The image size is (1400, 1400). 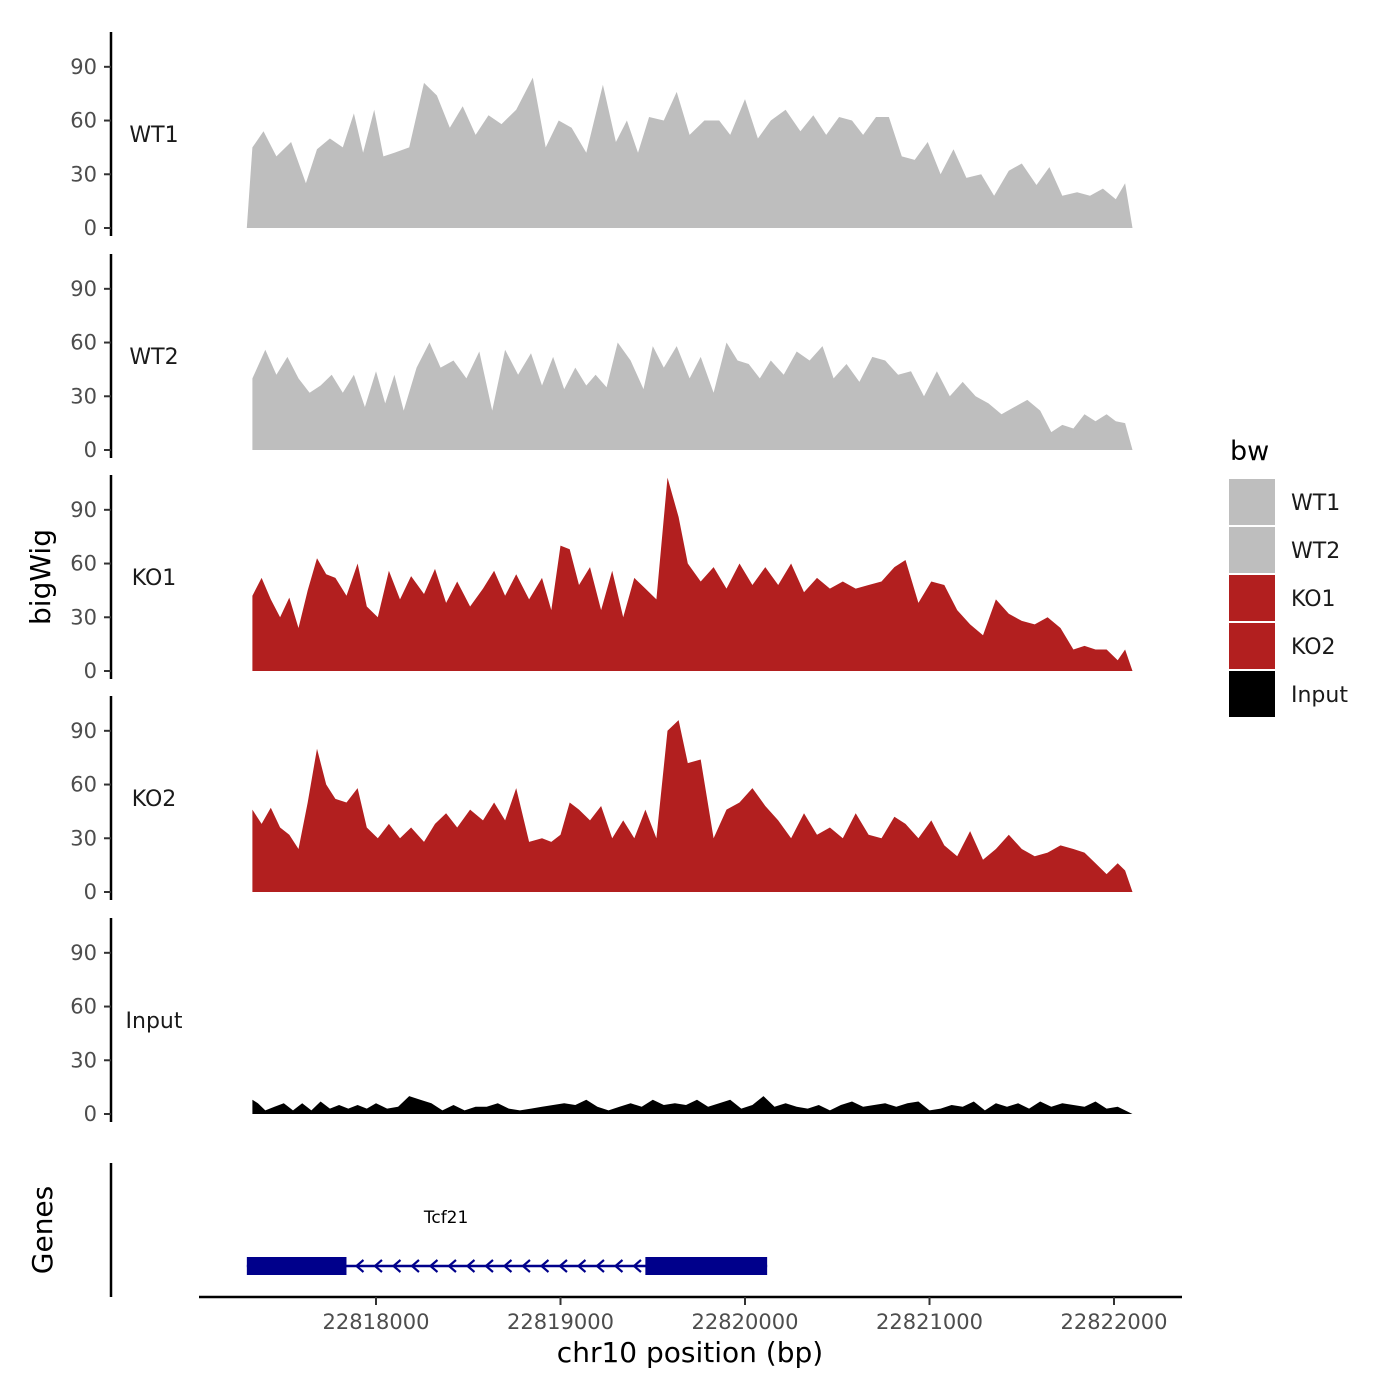 What do you see at coordinates (692, 574) in the screenshot?
I see `track-area-ko1` at bounding box center [692, 574].